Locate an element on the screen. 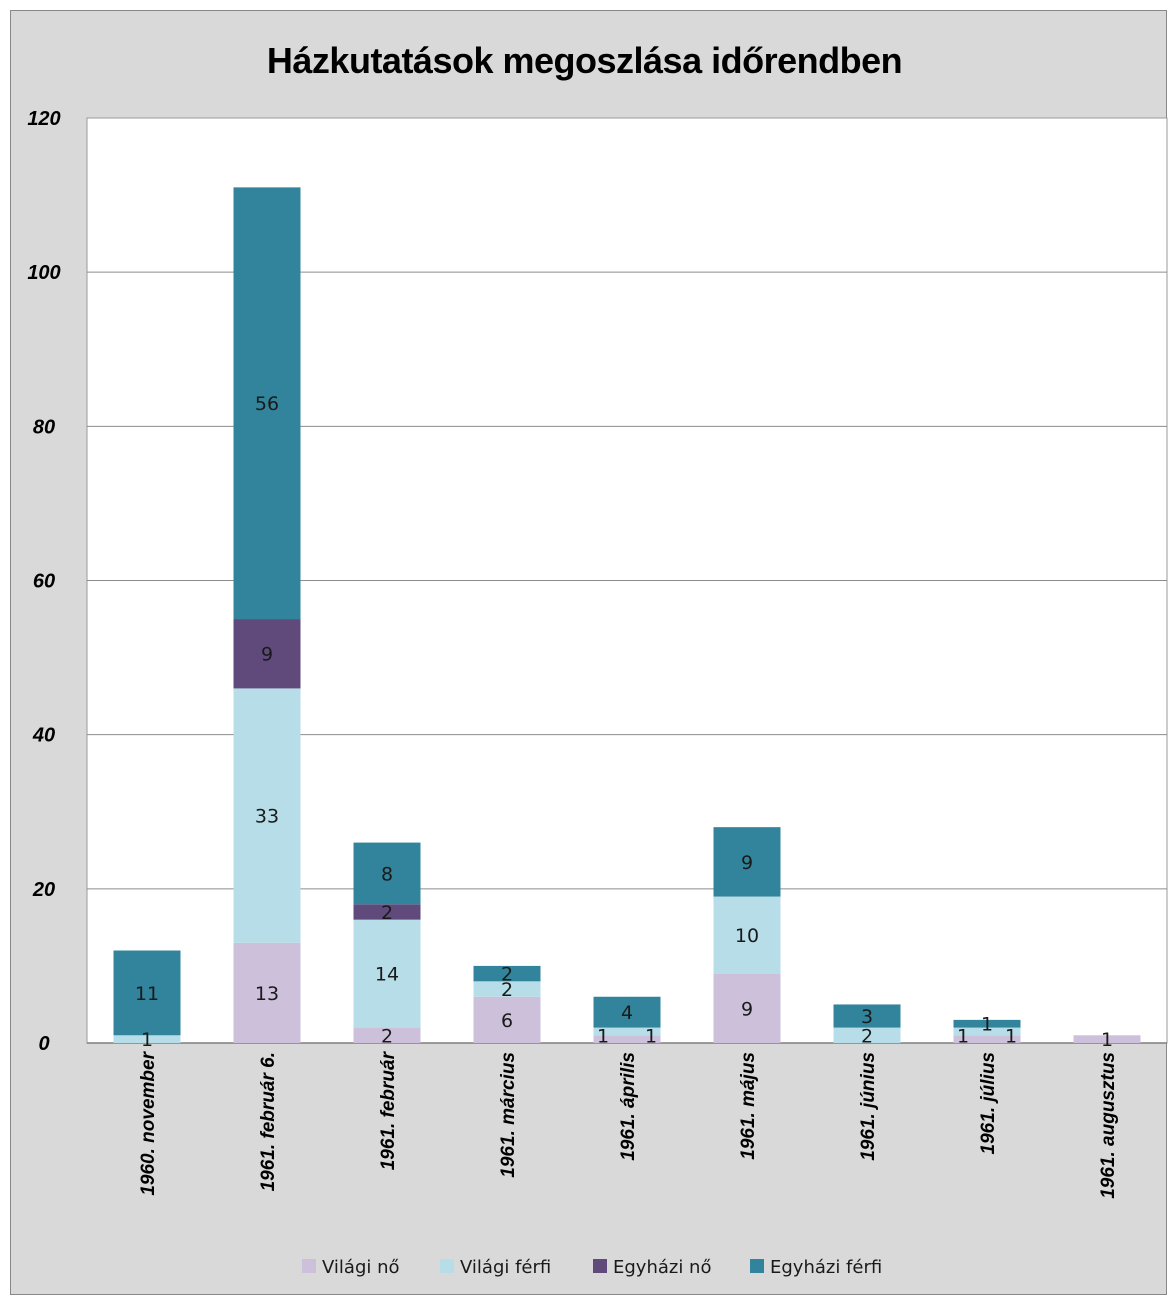  data-label-0-series-3: 11 is located at coordinates (147, 994).